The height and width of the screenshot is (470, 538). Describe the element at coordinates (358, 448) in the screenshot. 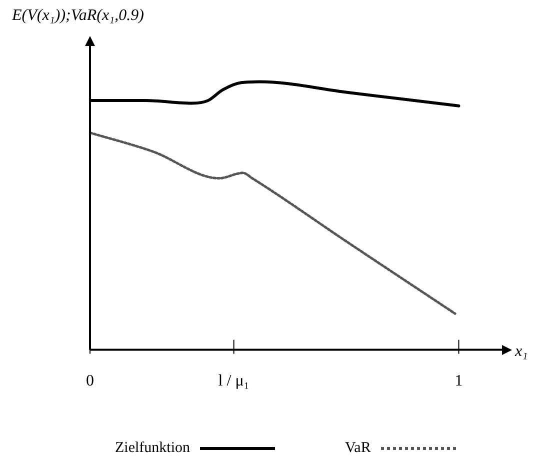

I see `legend-label: VaR` at that location.